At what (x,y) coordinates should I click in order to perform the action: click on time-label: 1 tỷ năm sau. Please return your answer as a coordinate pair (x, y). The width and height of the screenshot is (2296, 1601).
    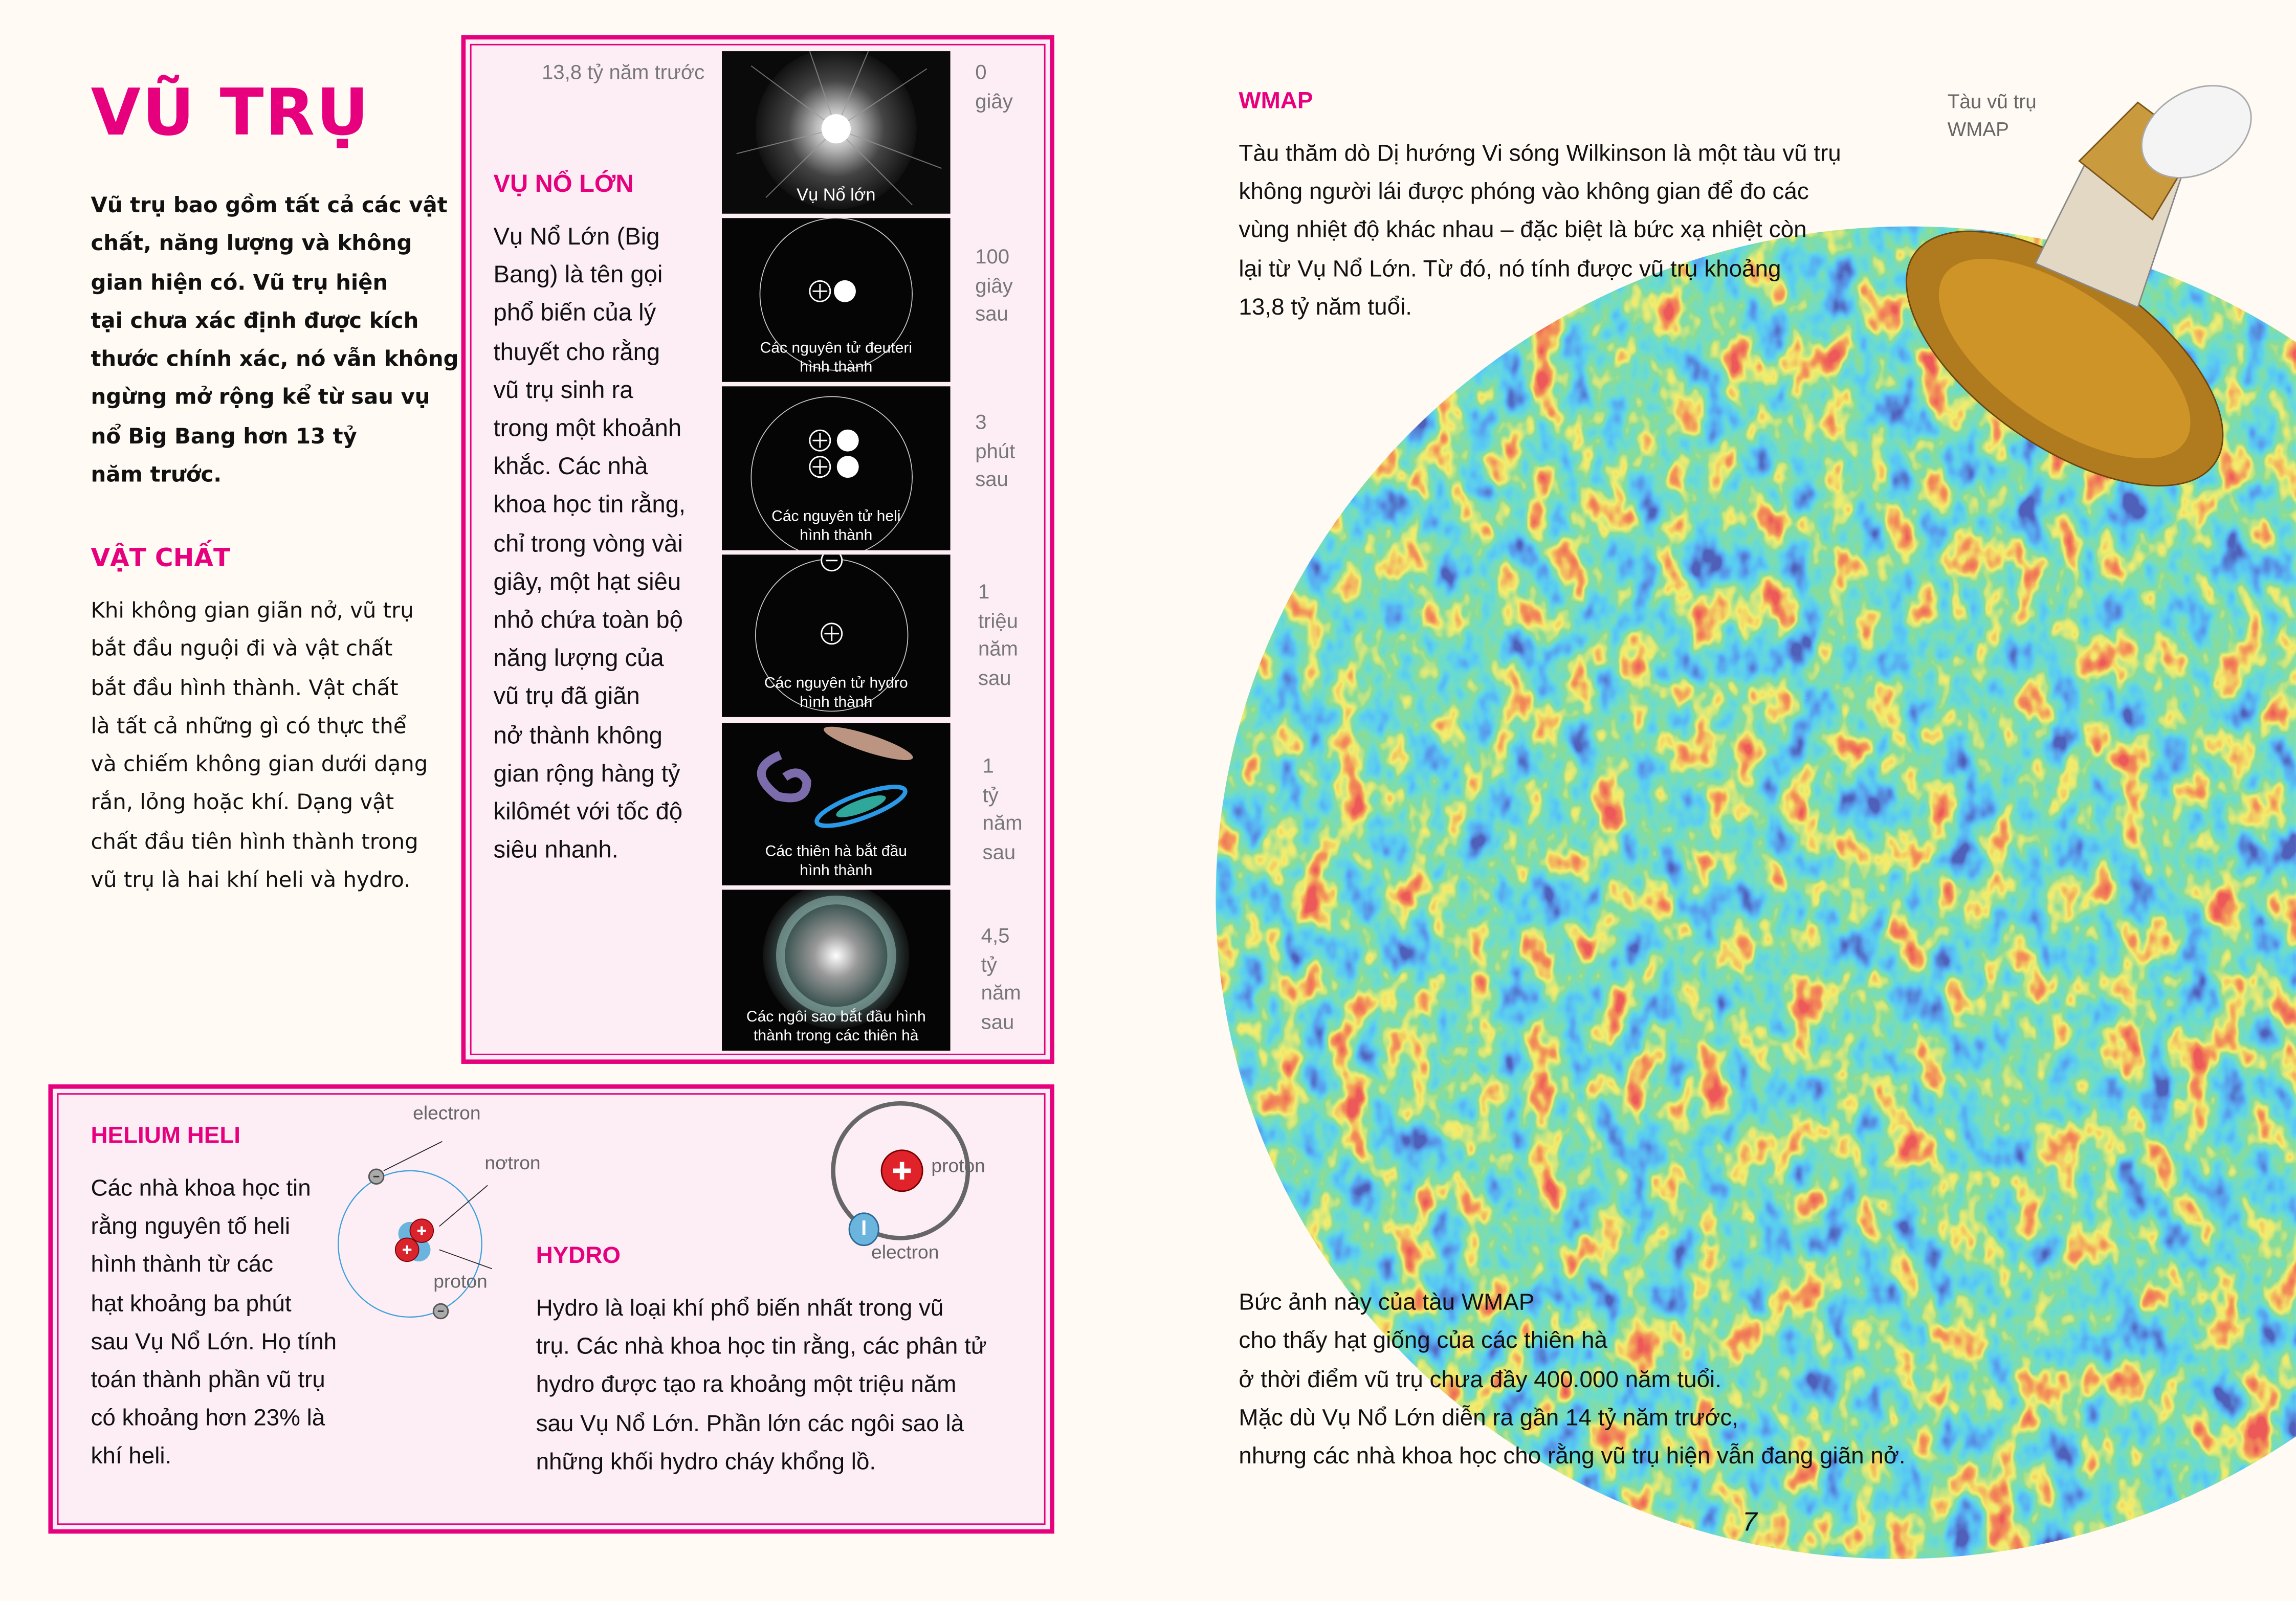
    Looking at the image, I should click on (1003, 809).